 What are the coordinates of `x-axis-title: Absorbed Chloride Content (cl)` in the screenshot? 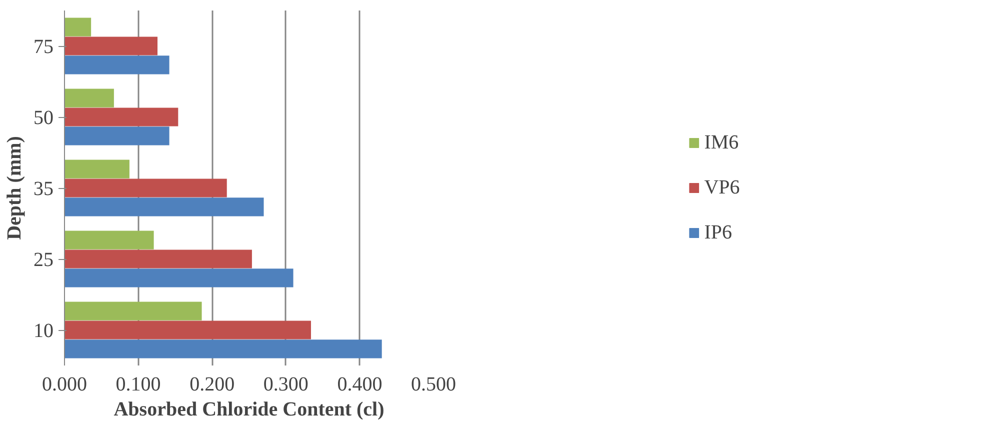 It's located at (249, 409).